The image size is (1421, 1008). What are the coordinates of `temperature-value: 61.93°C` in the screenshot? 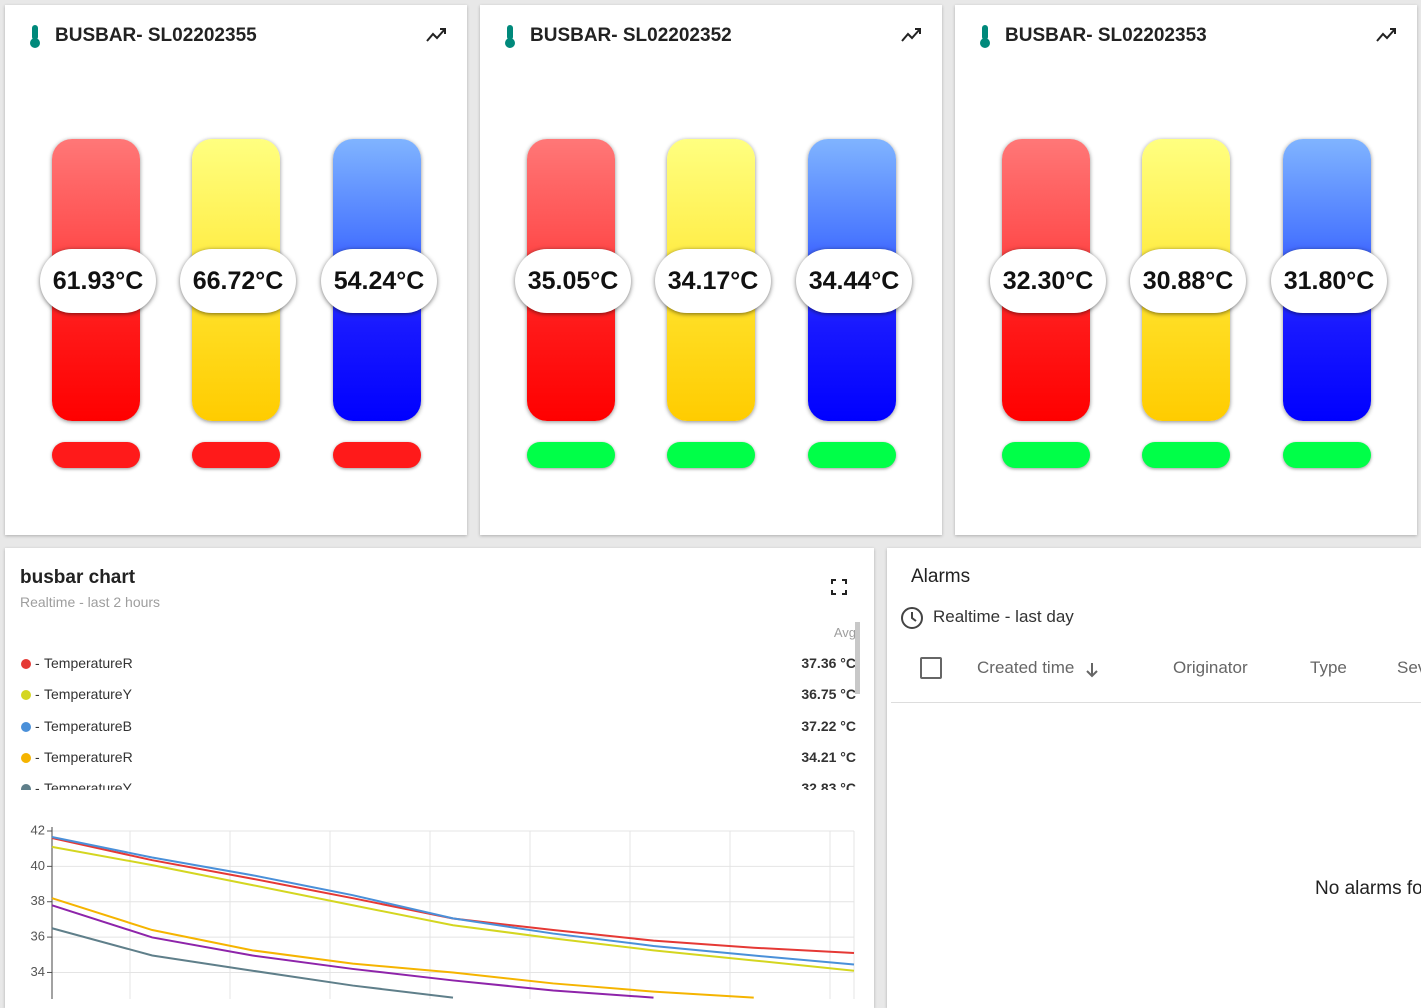 It's located at (98, 281).